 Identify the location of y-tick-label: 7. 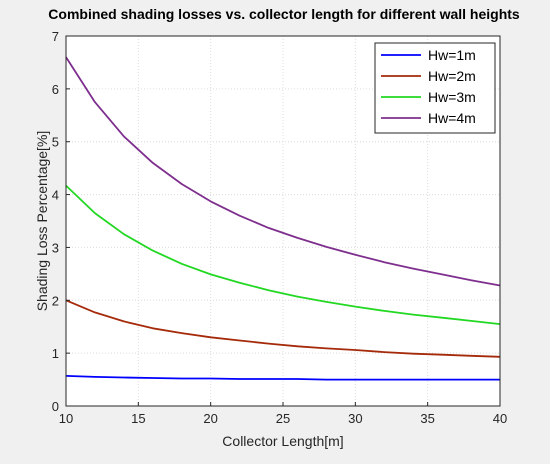
(55, 36).